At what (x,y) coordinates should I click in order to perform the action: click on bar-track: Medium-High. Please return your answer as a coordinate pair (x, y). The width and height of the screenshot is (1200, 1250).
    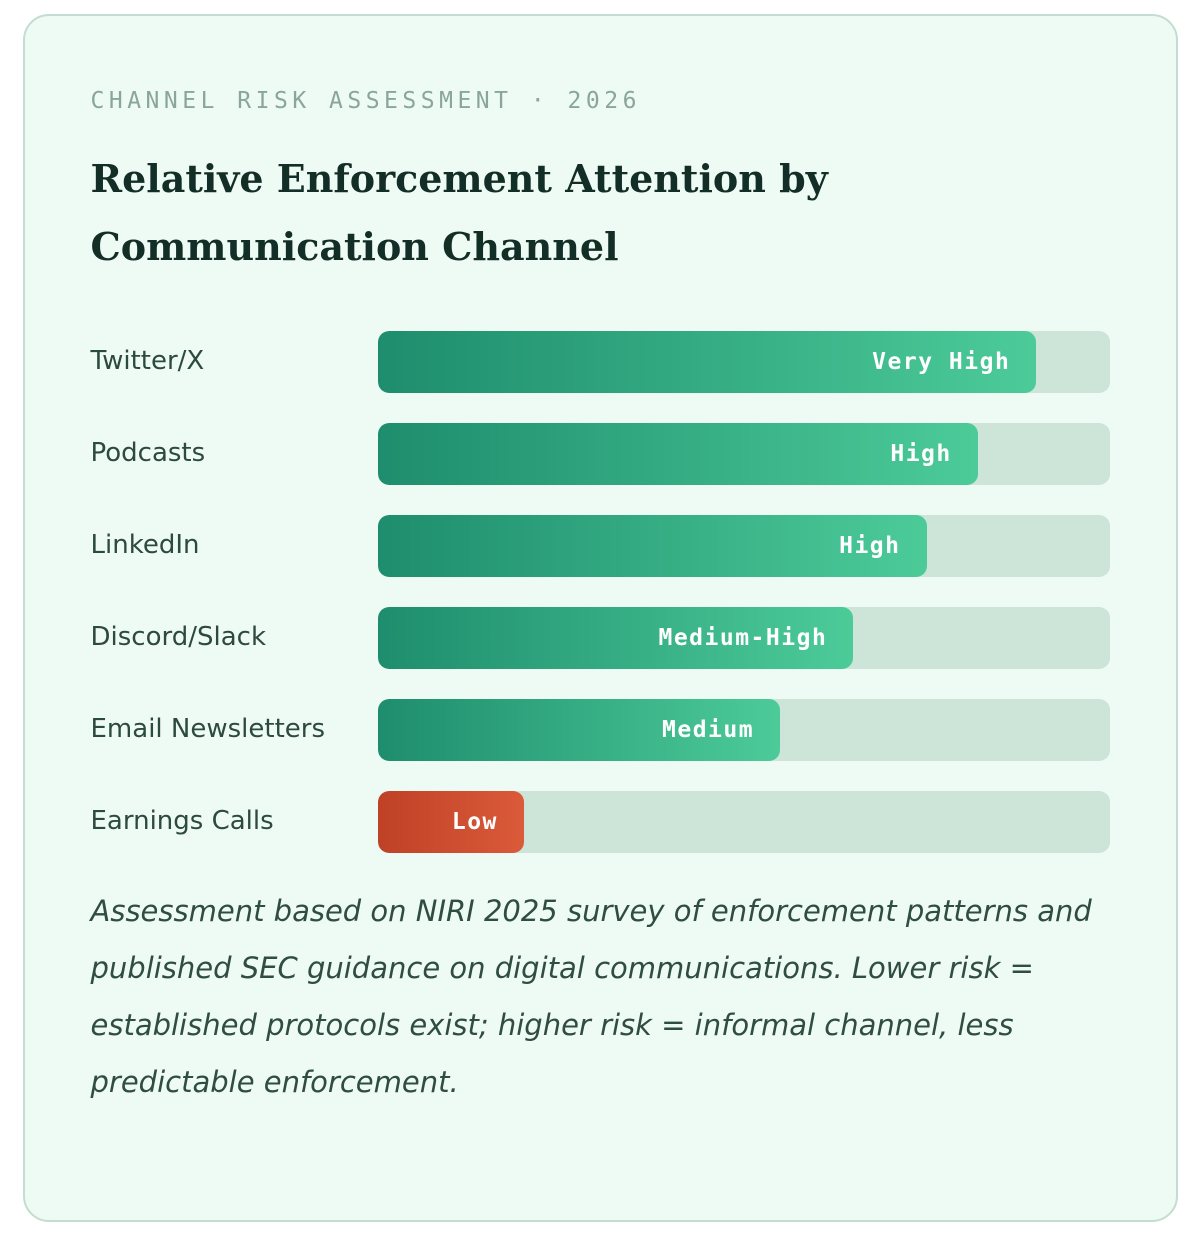
    Looking at the image, I should click on (743, 638).